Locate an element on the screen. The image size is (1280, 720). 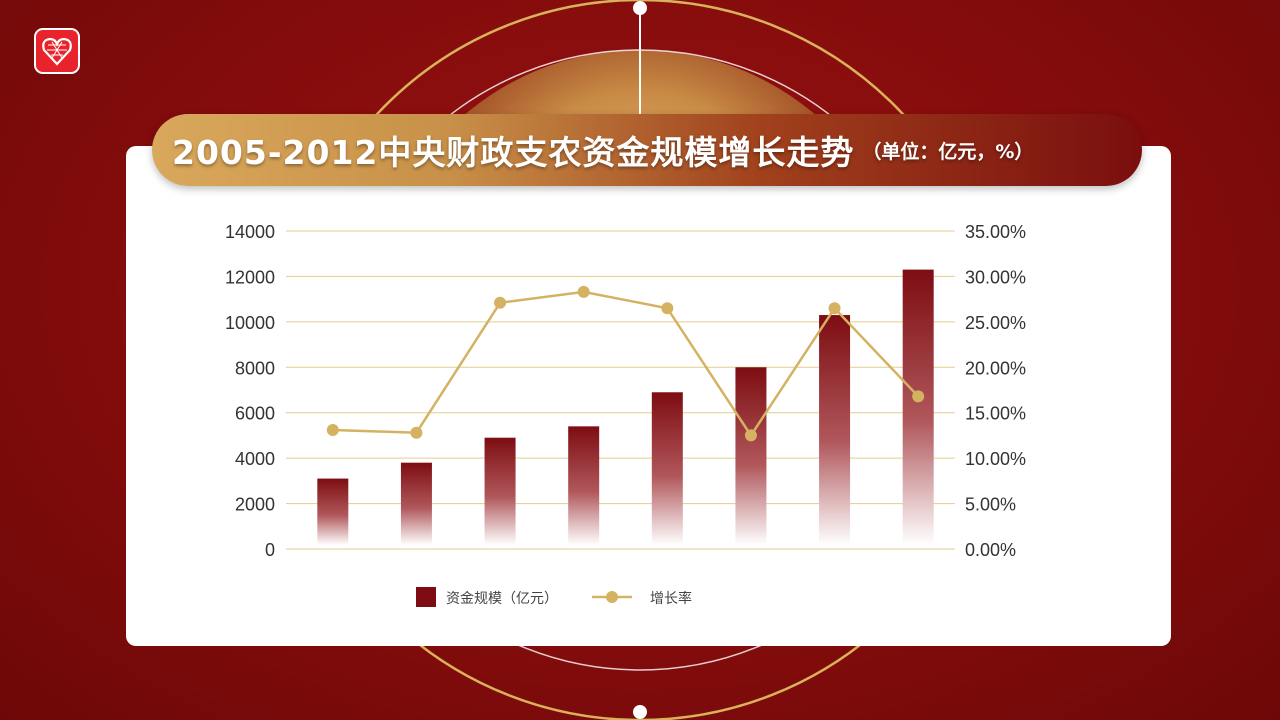
growth-rate-line is located at coordinates (626, 364).